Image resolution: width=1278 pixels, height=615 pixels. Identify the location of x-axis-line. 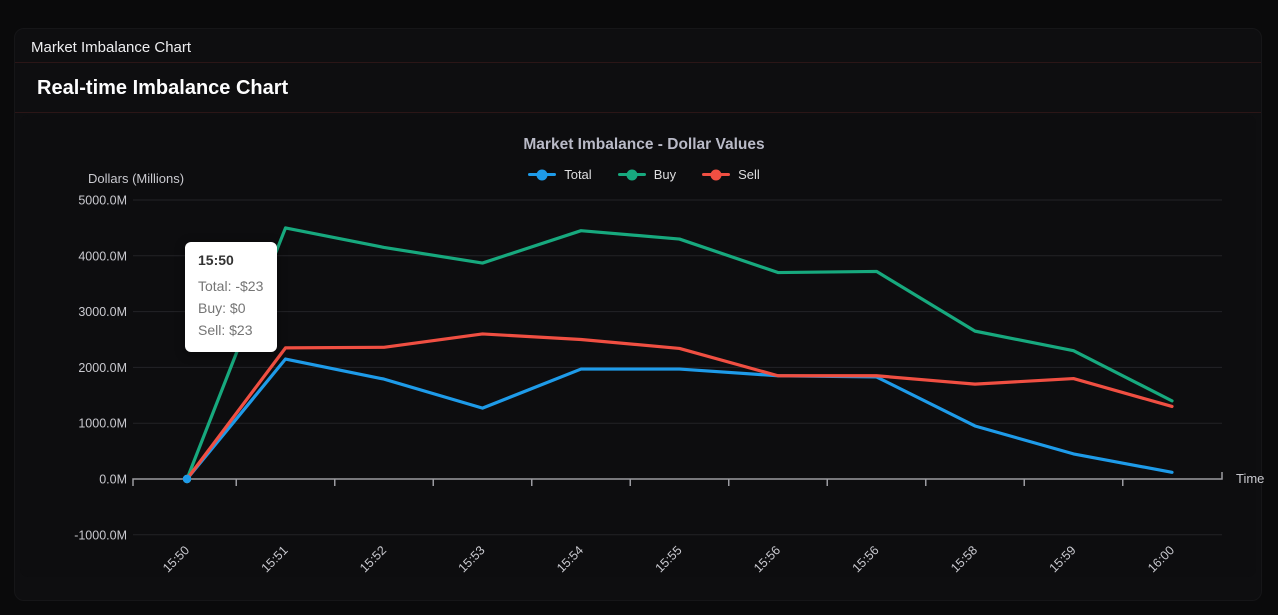
(677, 479).